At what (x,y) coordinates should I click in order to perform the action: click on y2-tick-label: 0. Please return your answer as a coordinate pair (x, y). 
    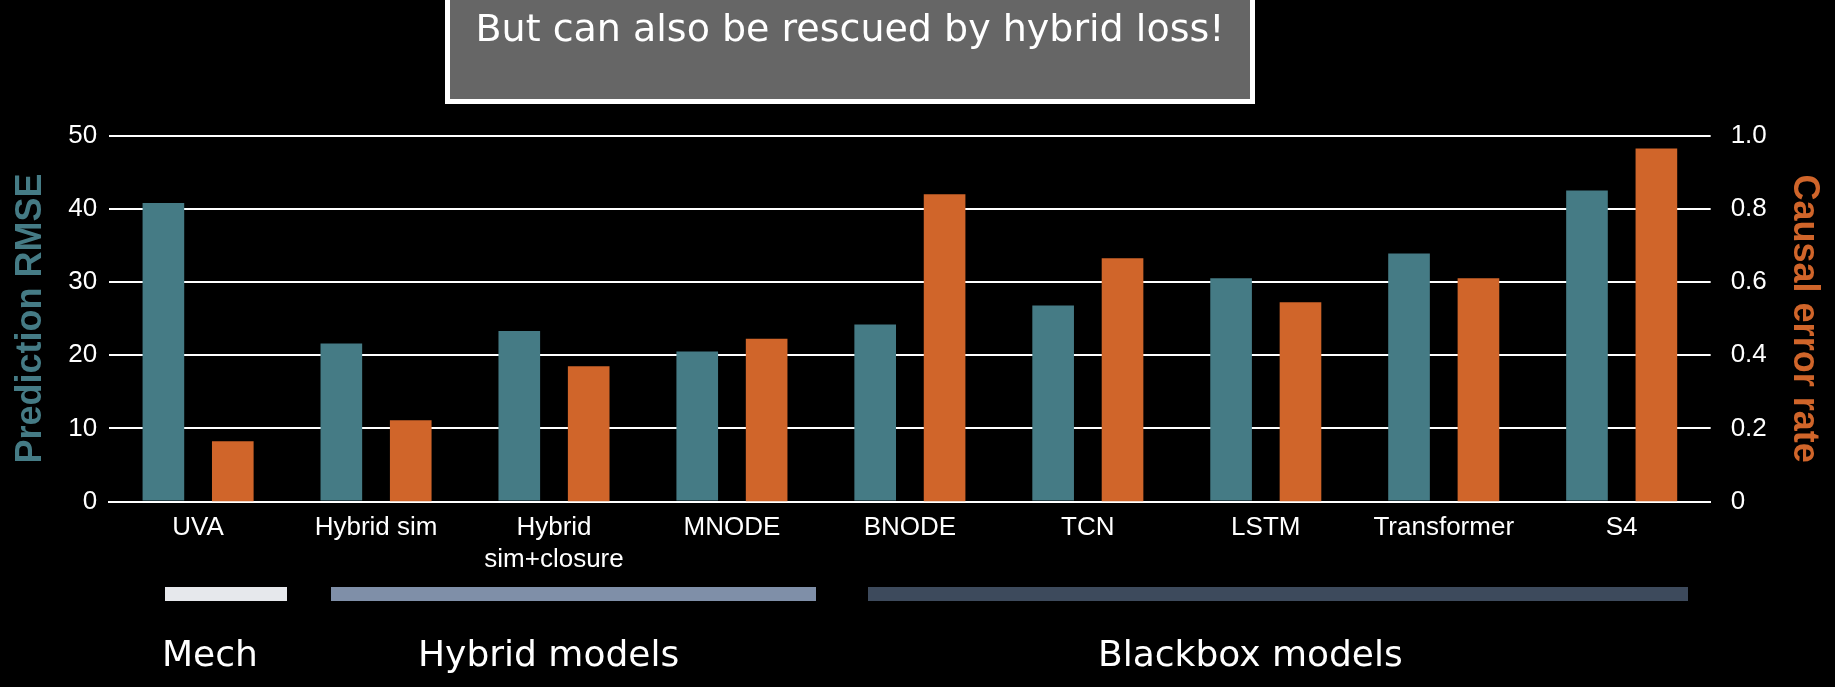
    Looking at the image, I should click on (1738, 499).